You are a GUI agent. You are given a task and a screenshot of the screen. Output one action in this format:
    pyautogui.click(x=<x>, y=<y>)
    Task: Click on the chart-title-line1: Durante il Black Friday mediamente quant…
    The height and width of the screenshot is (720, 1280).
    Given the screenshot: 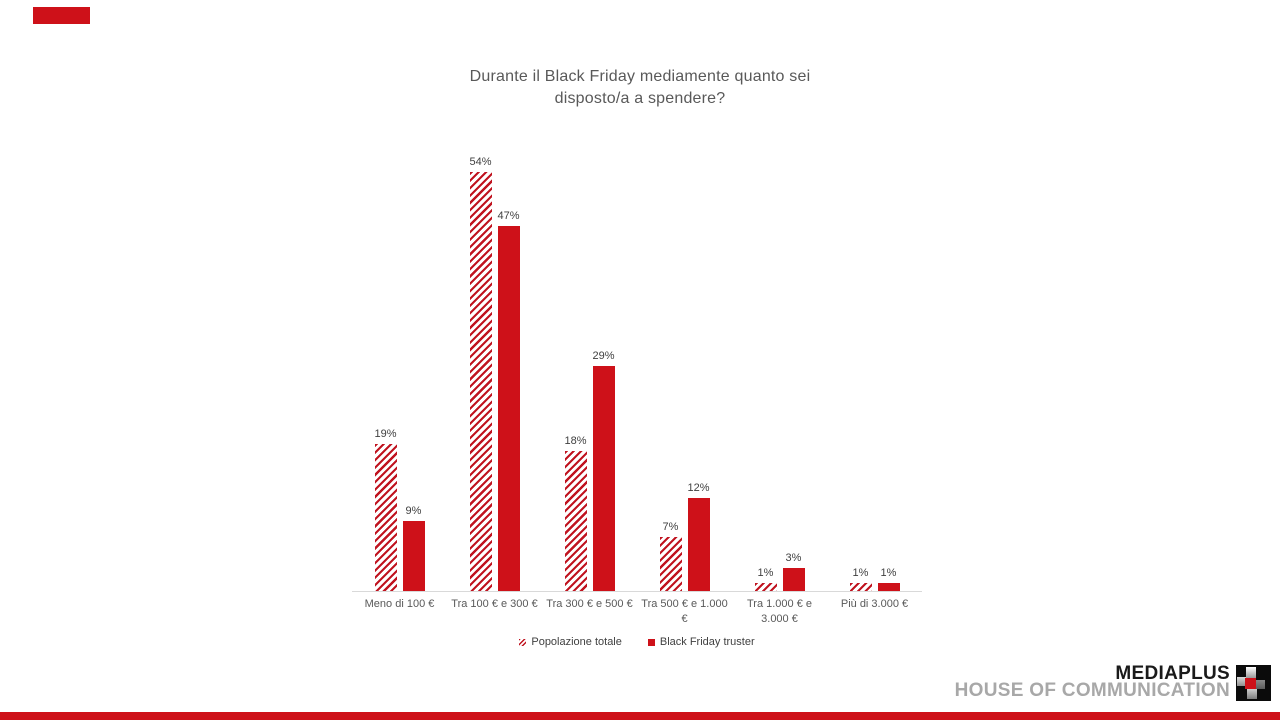 What is the action you would take?
    pyautogui.click(x=640, y=76)
    